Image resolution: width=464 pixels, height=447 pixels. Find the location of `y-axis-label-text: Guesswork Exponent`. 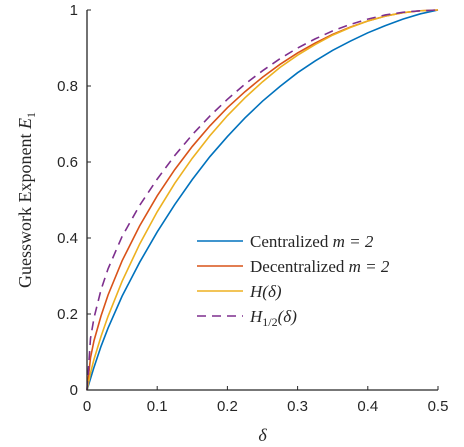

y-axis-label-text: Guesswork Exponent is located at coordinates (25, 208).